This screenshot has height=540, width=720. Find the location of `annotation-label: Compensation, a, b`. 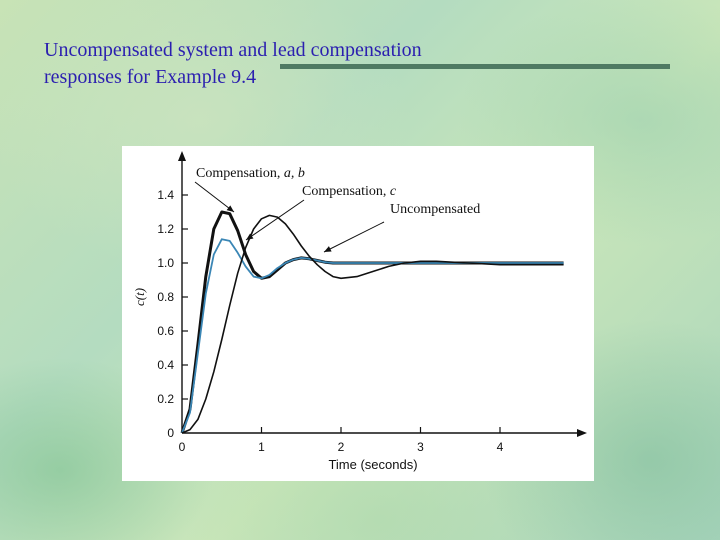

annotation-label: Compensation, a, b is located at coordinates (250, 173).